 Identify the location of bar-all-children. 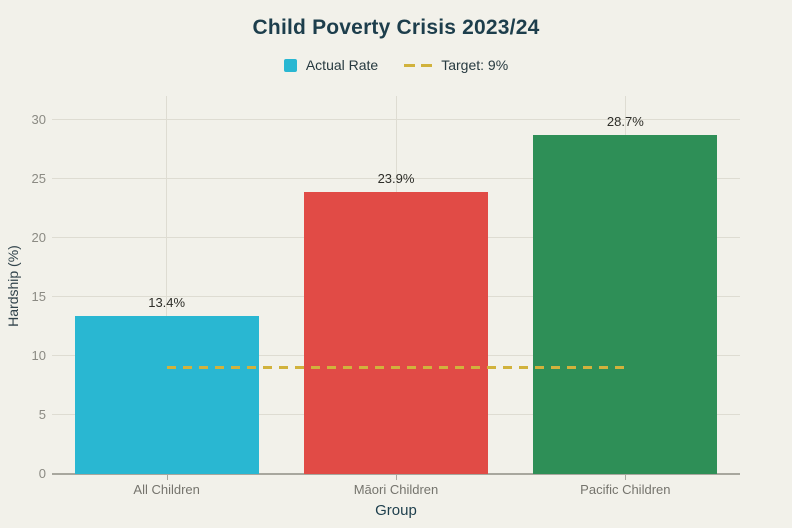
(166, 394).